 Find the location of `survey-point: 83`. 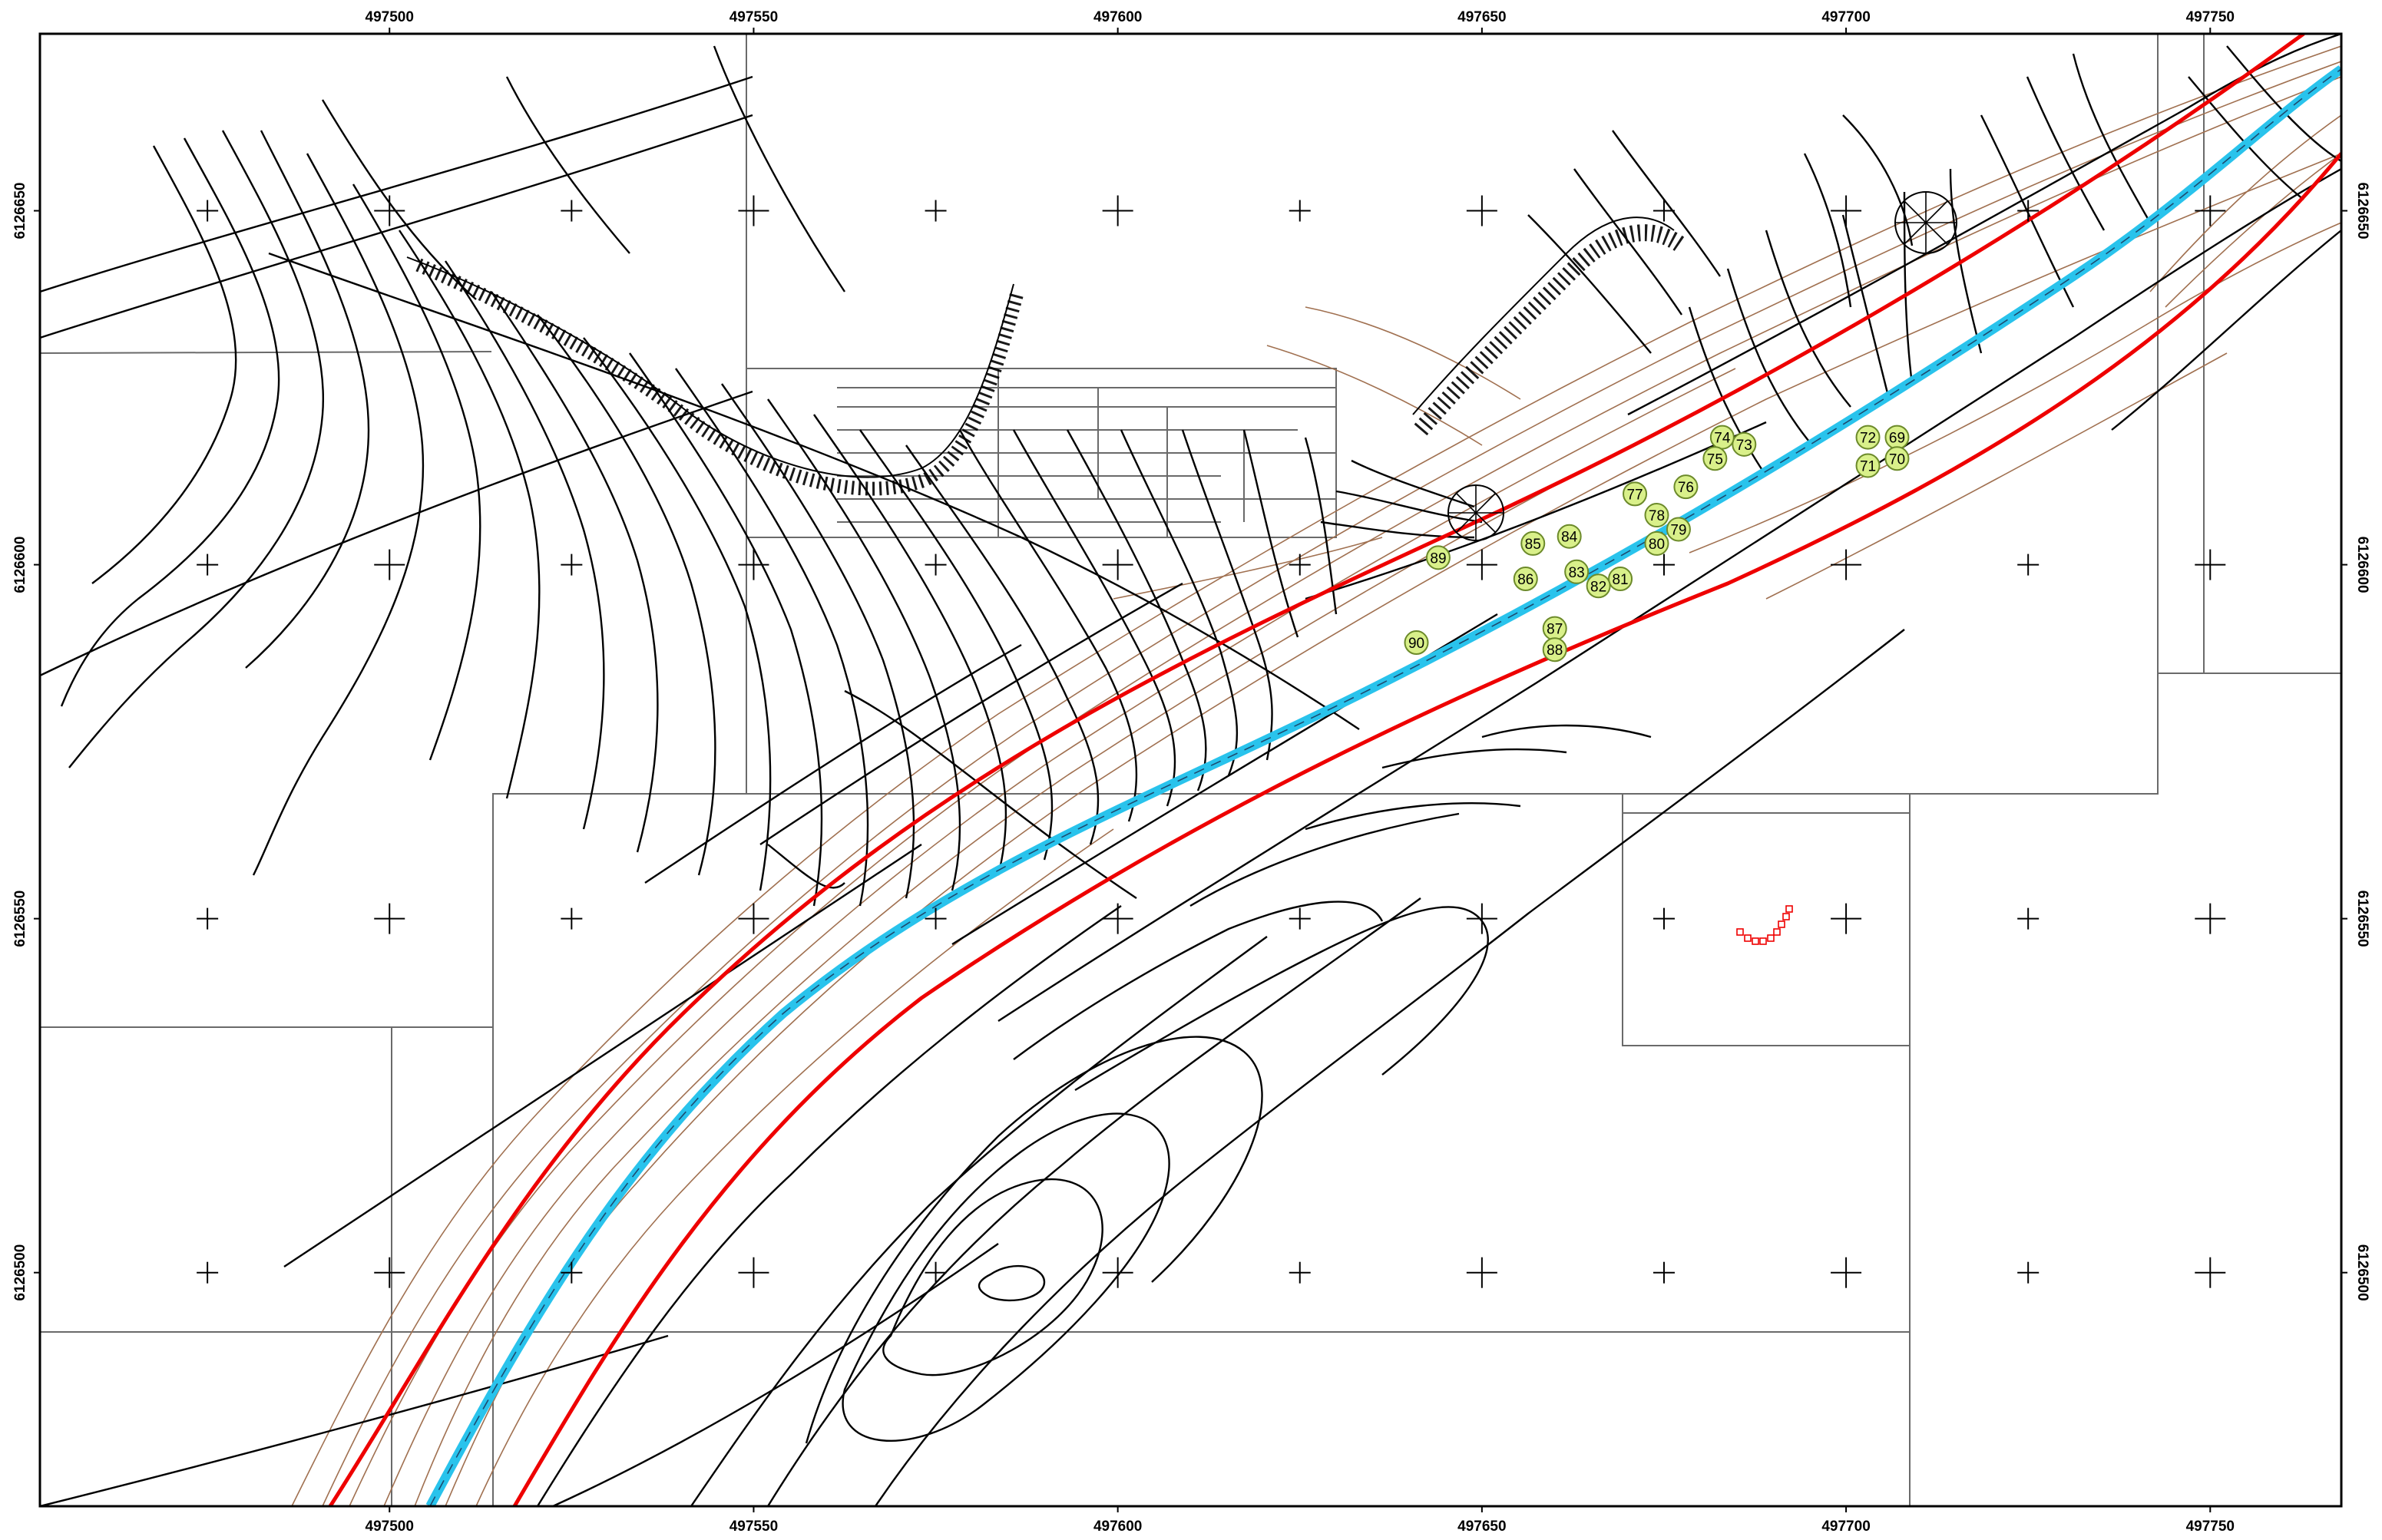

survey-point: 83 is located at coordinates (1577, 571).